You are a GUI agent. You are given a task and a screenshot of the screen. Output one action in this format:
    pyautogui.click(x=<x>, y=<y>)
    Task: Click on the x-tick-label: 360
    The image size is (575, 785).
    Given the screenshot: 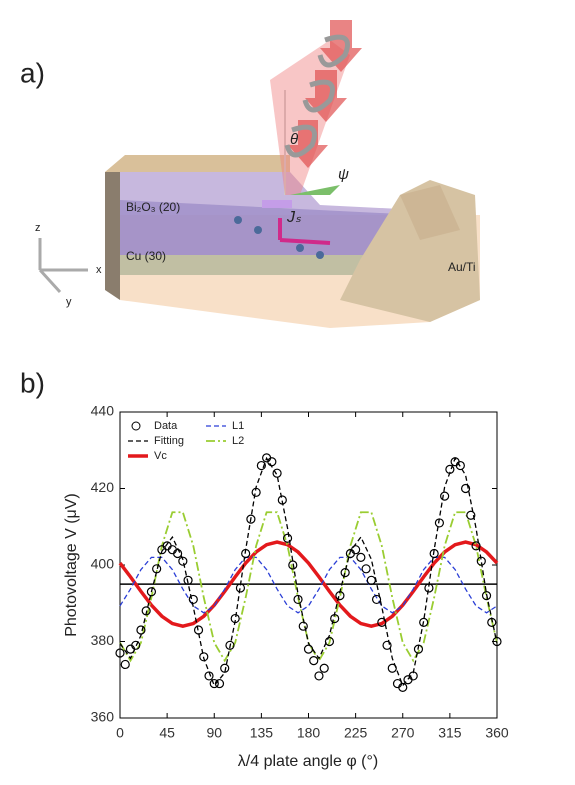 What is the action you would take?
    pyautogui.click(x=497, y=733)
    